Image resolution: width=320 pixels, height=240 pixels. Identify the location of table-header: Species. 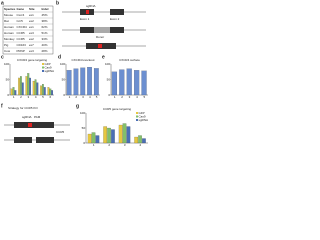
(10, 9).